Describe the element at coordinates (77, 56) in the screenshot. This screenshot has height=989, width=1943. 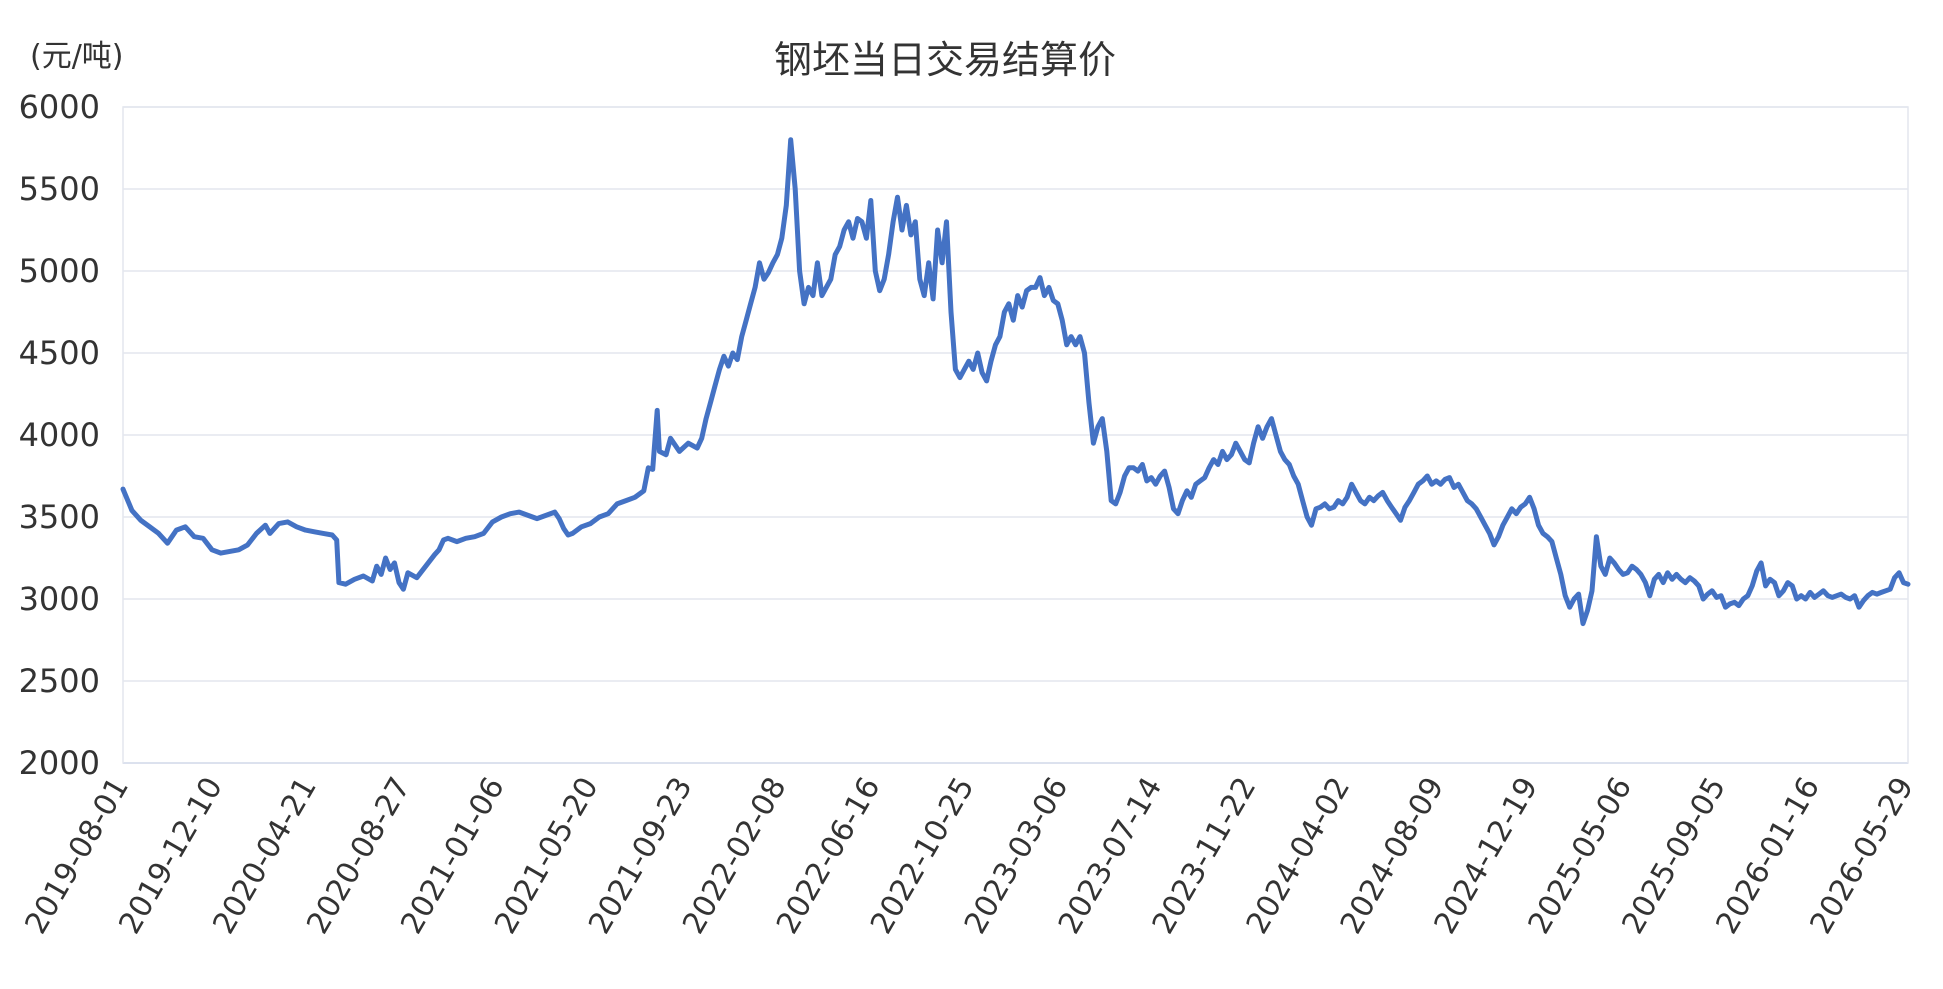
I see `y-axis-unit: (元/吨)` at that location.